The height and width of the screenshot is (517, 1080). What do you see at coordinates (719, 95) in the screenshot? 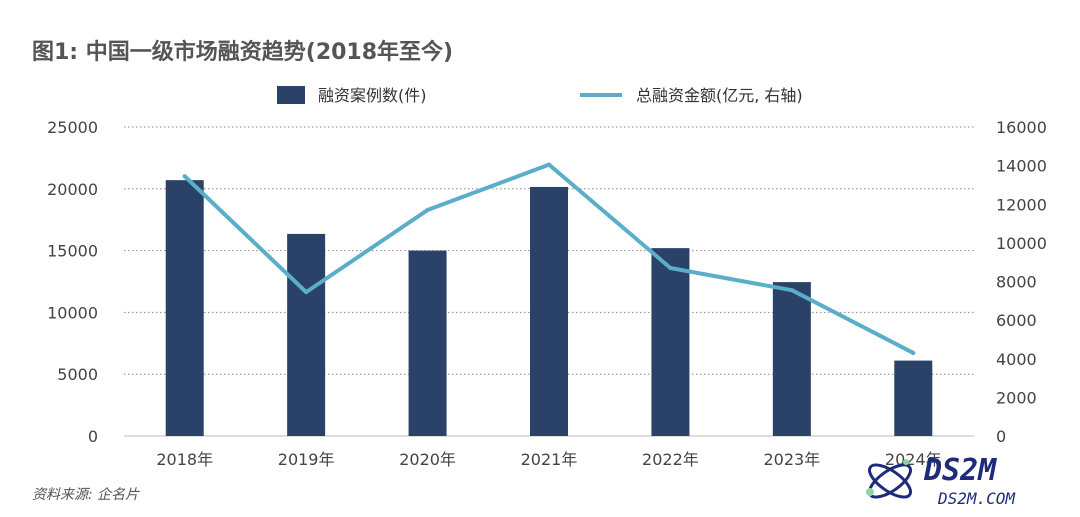
I see `legend-label-line: 总融资金额(亿元, 右轴)` at bounding box center [719, 95].